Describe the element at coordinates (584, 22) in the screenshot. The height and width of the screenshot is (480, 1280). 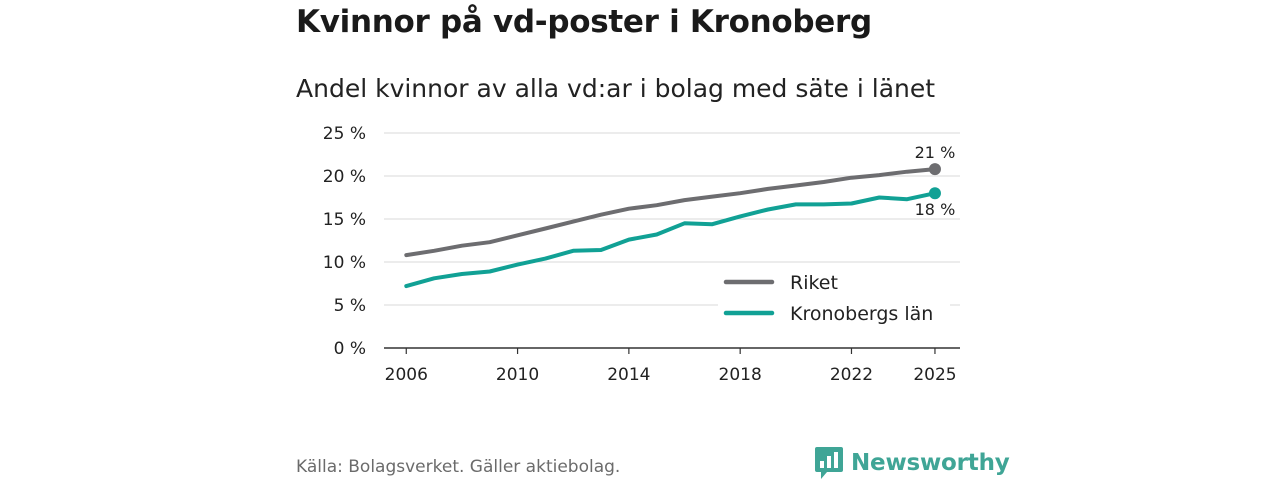
I see `chart-title: Kvinnor på vd-poster i Kronoberg` at that location.